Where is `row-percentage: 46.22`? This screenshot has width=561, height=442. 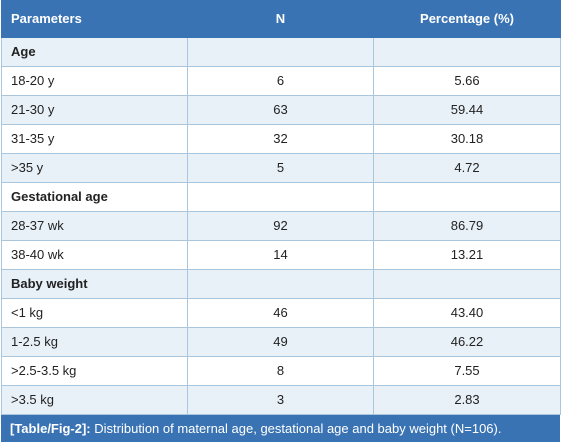 row-percentage: 46.22 is located at coordinates (467, 342).